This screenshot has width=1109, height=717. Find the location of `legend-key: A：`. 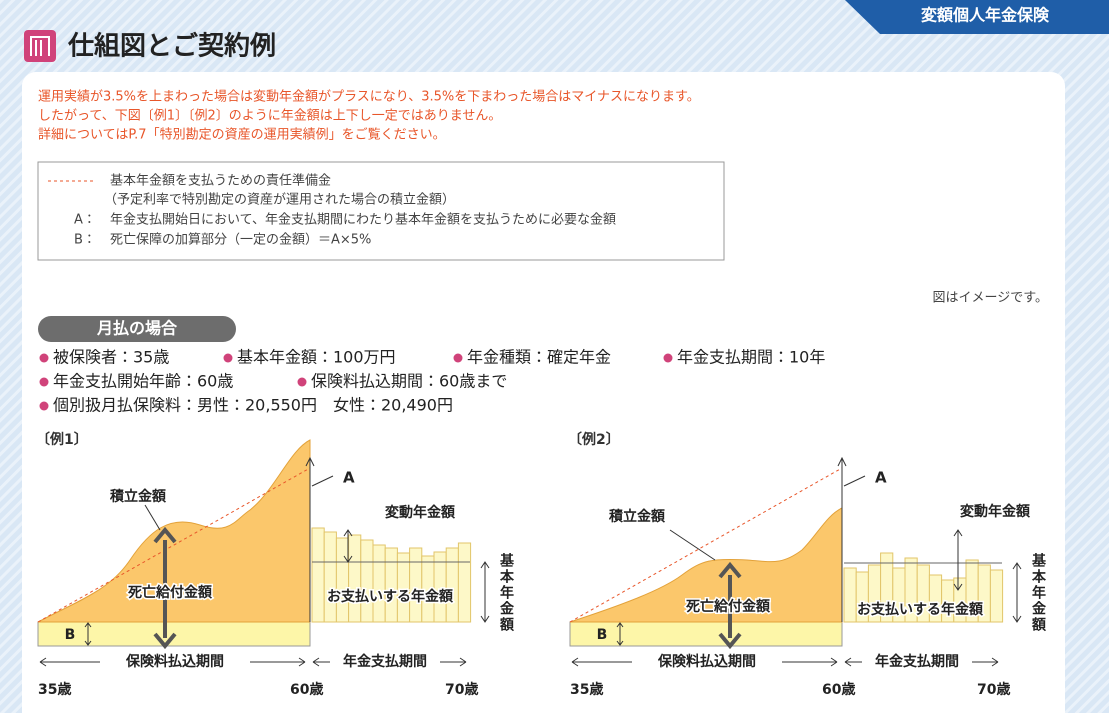

legend-key: A： is located at coordinates (85, 220).